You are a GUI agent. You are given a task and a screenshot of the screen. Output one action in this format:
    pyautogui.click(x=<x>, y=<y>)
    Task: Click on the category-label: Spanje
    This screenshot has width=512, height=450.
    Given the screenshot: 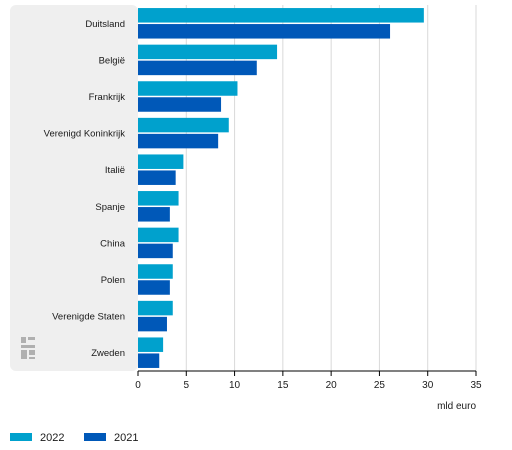 What is the action you would take?
    pyautogui.click(x=110, y=207)
    